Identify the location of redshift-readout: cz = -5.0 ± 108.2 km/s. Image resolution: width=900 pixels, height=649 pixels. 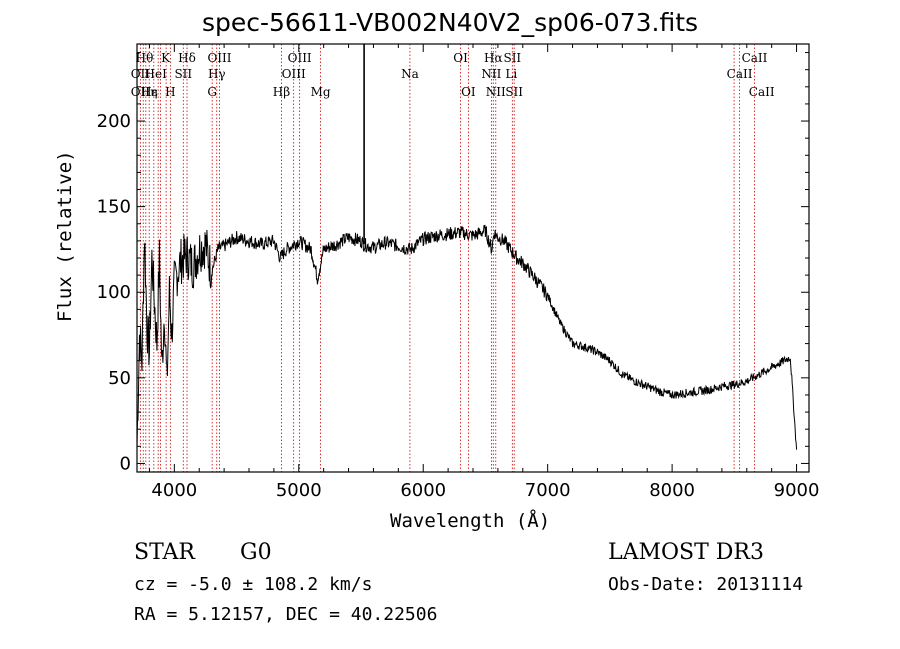
(253, 584).